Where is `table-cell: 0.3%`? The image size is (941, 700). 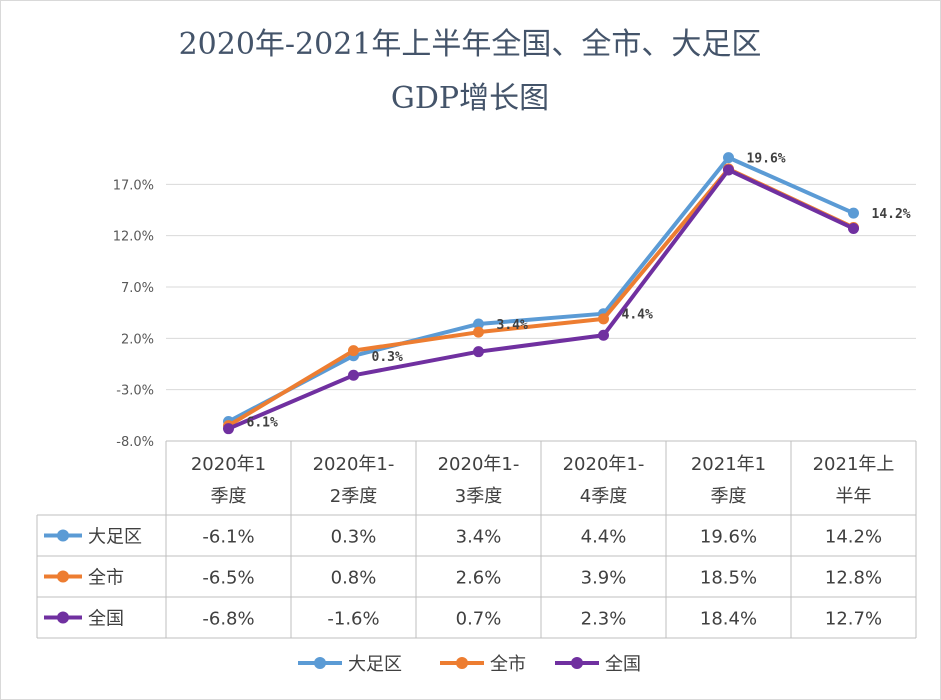
table-cell: 0.3% is located at coordinates (354, 537).